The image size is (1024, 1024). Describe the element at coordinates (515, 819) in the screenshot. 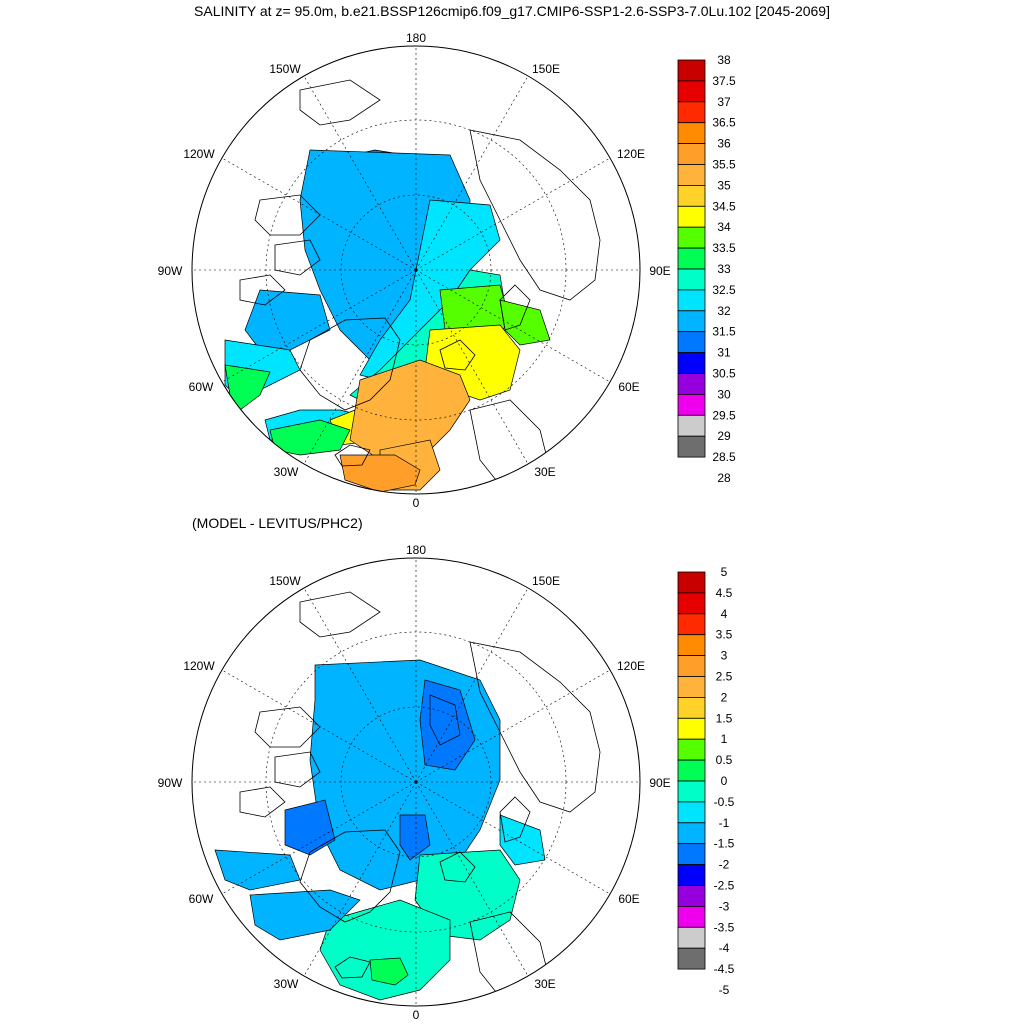

I see `land-novaya-zemlya` at that location.